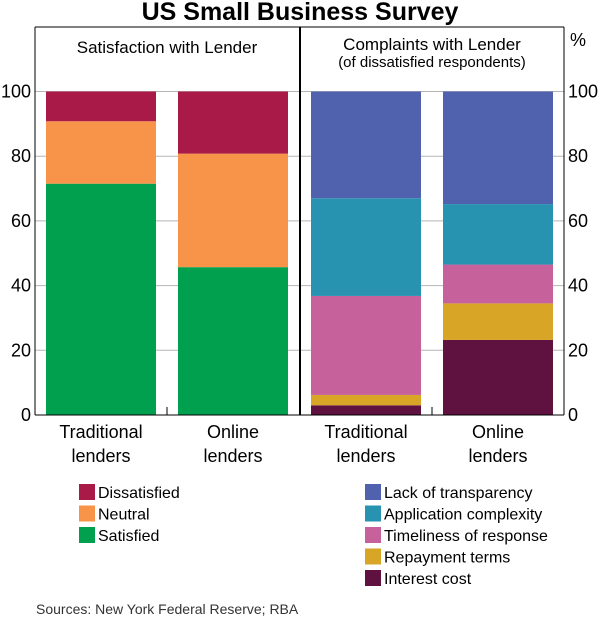 Image resolution: width=600 pixels, height=622 pixels. What do you see at coordinates (21, 350) in the screenshot?
I see `y-tick-label-left: 20` at bounding box center [21, 350].